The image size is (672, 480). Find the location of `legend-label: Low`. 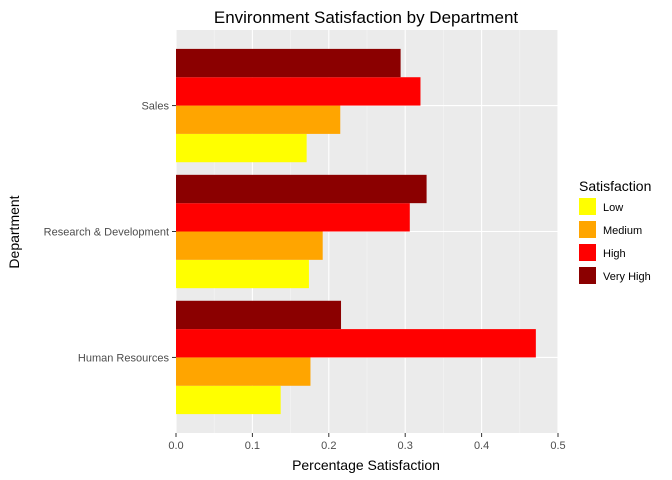

legend-label: Low is located at coordinates (613, 208).